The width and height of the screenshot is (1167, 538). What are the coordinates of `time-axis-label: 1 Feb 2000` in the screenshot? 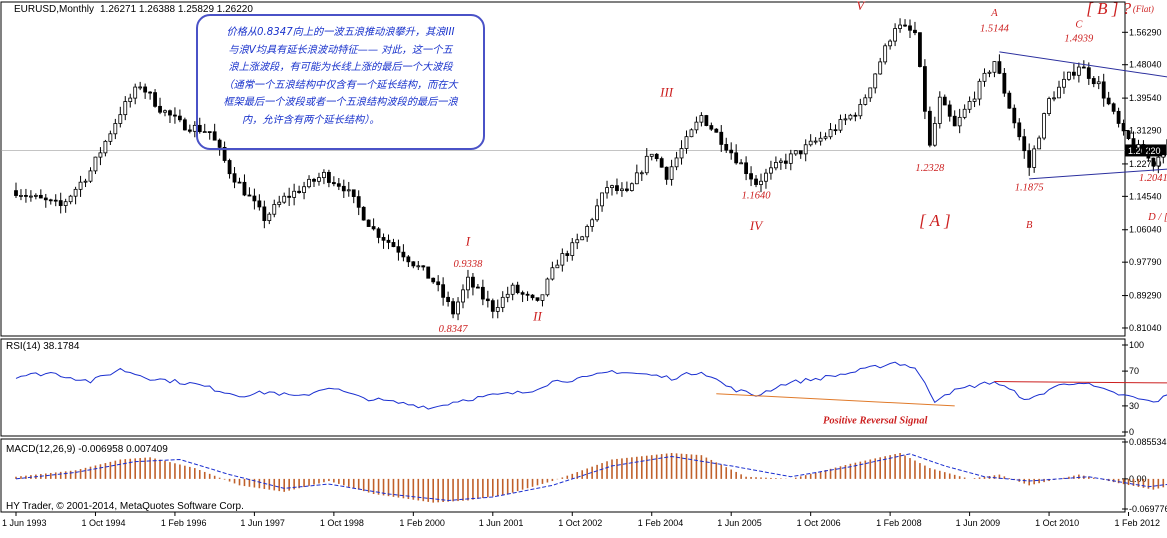 It's located at (422, 523).